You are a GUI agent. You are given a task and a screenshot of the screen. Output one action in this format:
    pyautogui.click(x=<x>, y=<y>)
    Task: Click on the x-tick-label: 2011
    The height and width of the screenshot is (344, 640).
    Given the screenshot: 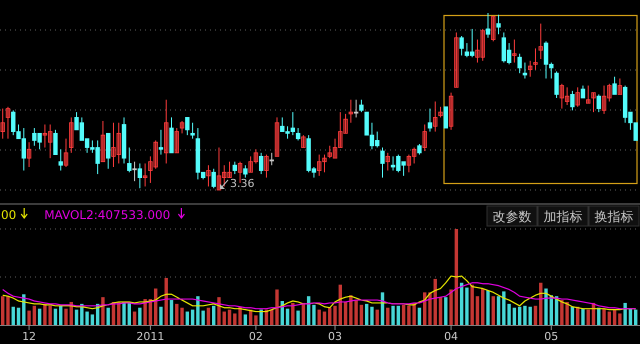 What is the action you would take?
    pyautogui.click(x=150, y=336)
    